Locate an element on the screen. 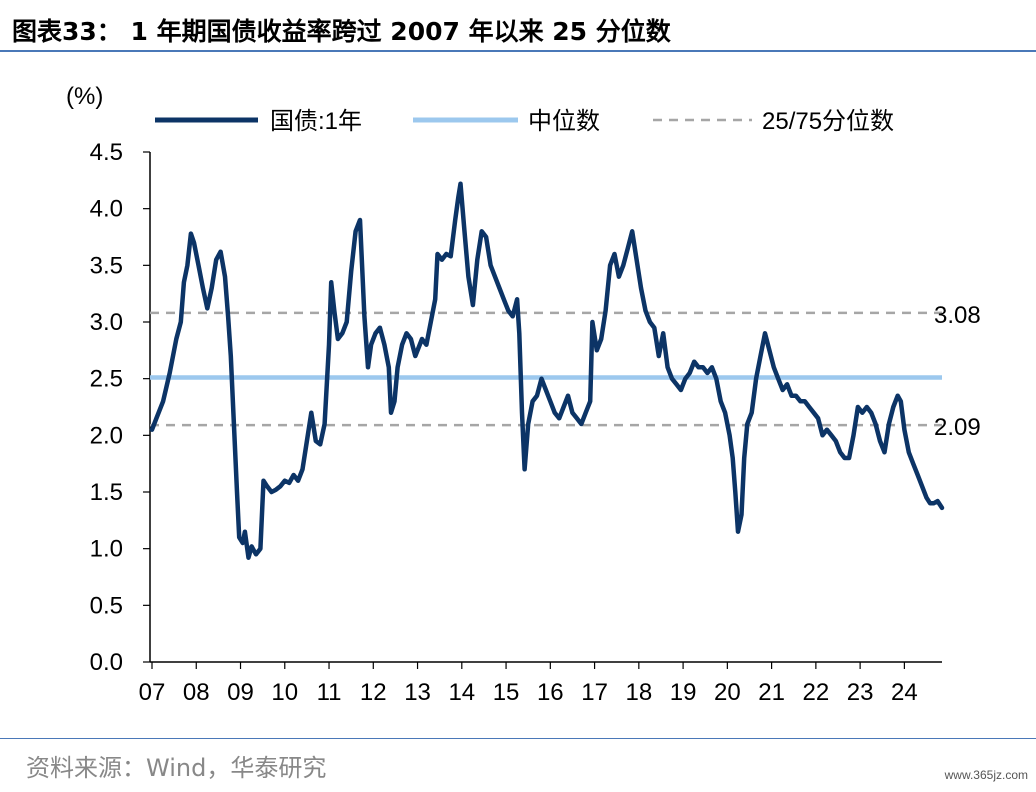 This screenshot has width=1036, height=792. source-note: 资料来源：Wind，华泰研究 is located at coordinates (176, 768).